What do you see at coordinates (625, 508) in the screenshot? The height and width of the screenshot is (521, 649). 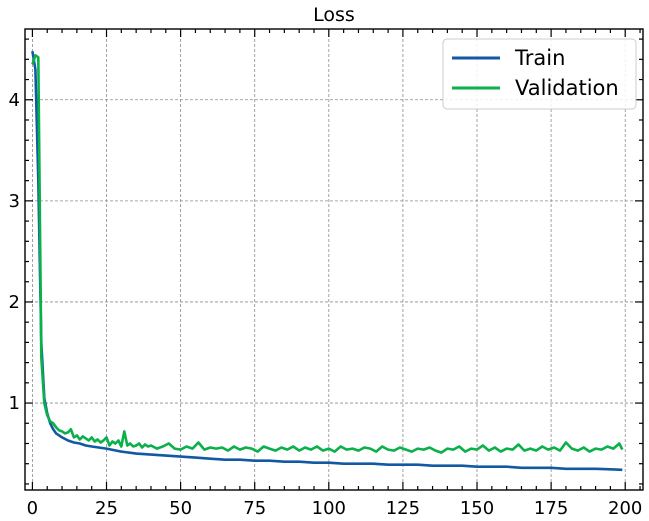 I see `x-tick-label: 200` at bounding box center [625, 508].